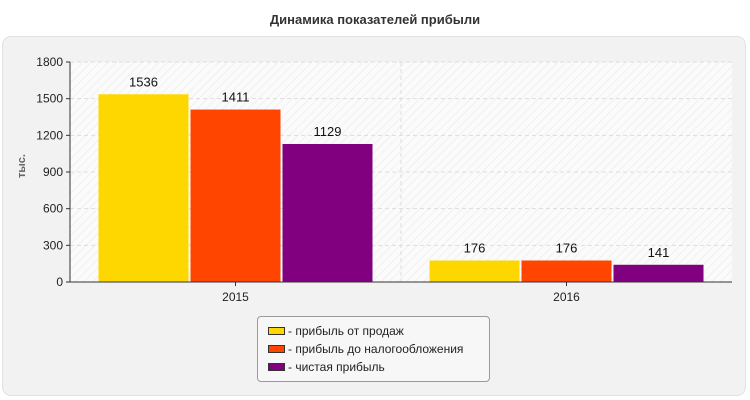 The width and height of the screenshot is (750, 400). What do you see at coordinates (659, 252) in the screenshot?
I see `data-label: 141` at bounding box center [659, 252].